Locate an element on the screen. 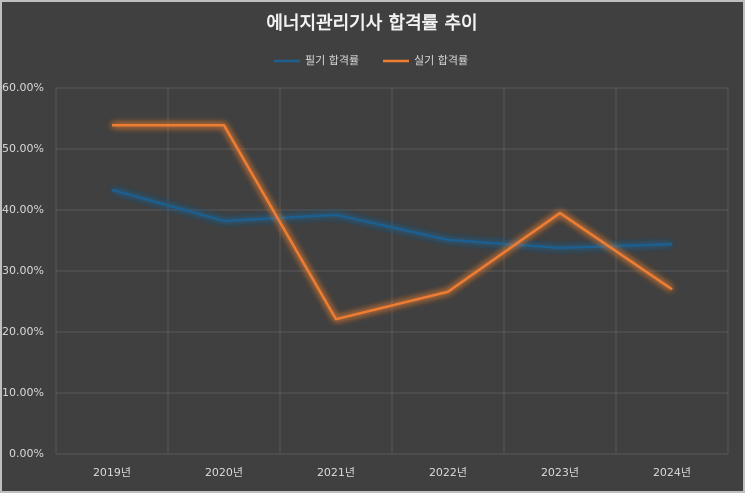 The width and height of the screenshot is (745, 493). x-tick-label: 2020년 is located at coordinates (224, 472).